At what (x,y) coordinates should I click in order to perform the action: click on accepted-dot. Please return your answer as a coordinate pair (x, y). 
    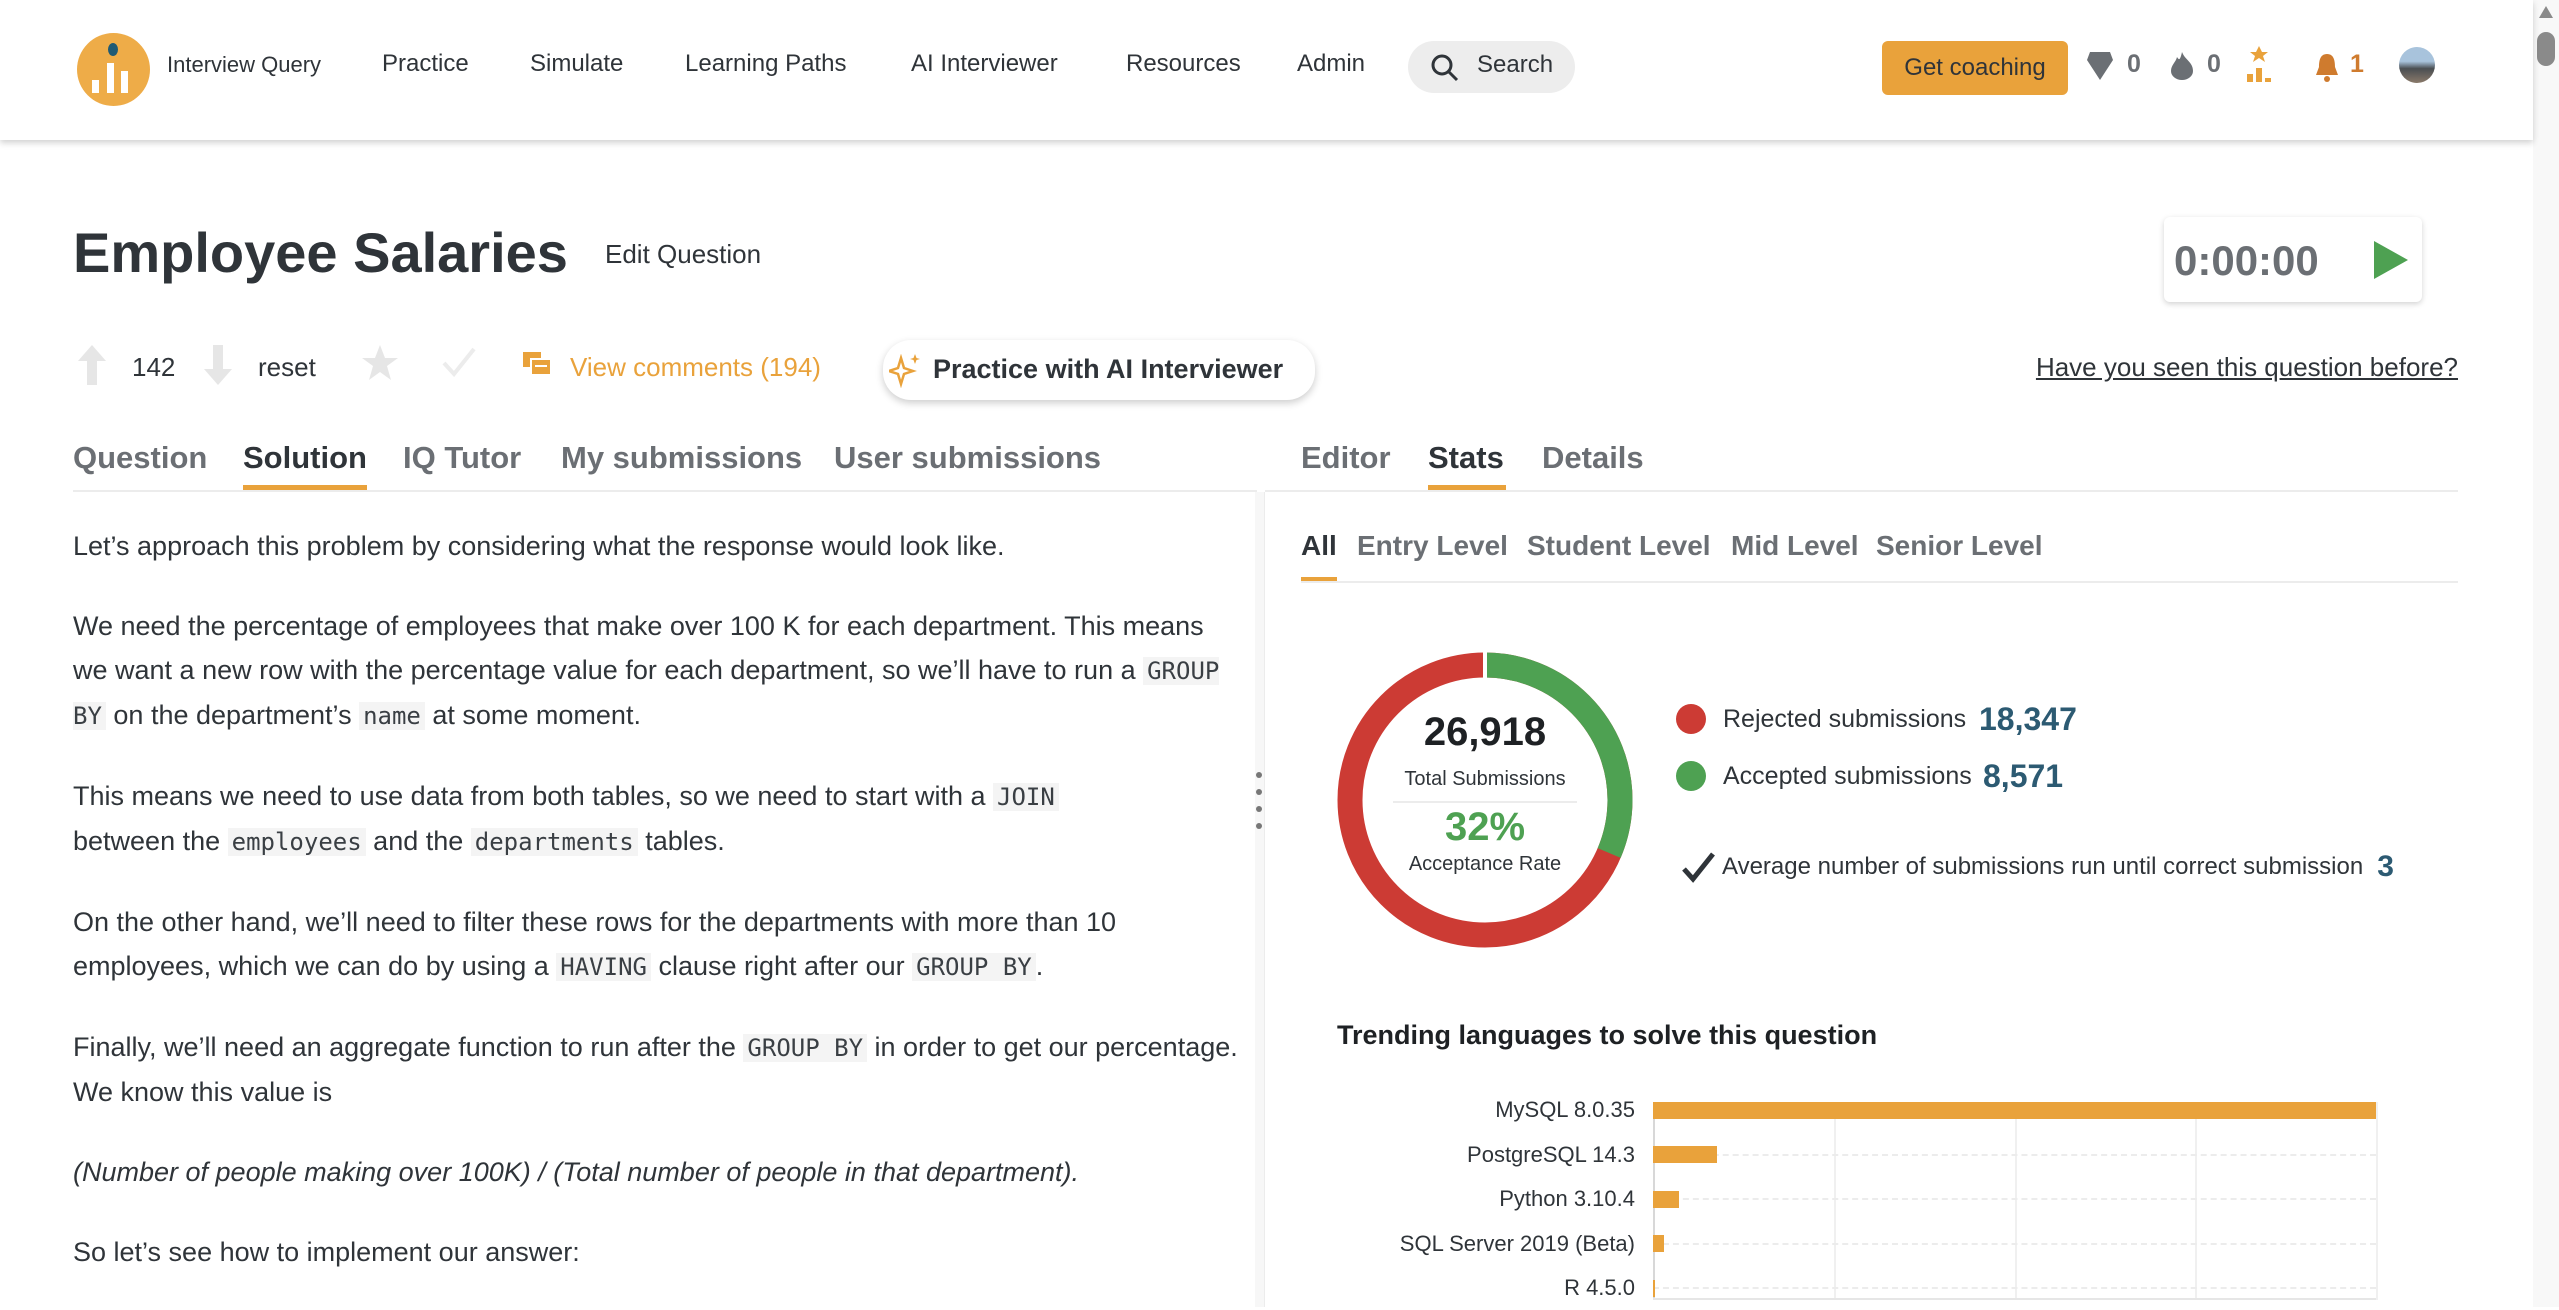
    Looking at the image, I should click on (1691, 776).